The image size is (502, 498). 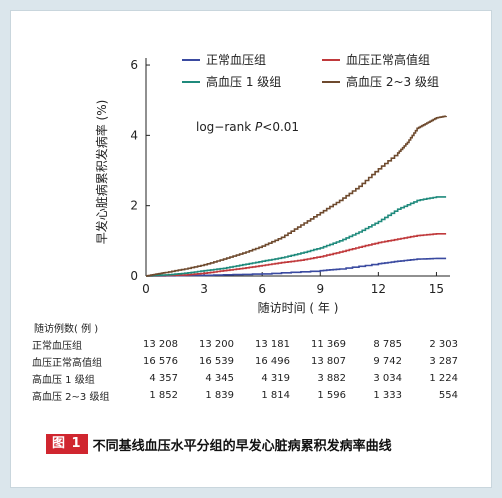 What do you see at coordinates (219, 395) in the screenshot?
I see `risk-cell: 1 839` at bounding box center [219, 395].